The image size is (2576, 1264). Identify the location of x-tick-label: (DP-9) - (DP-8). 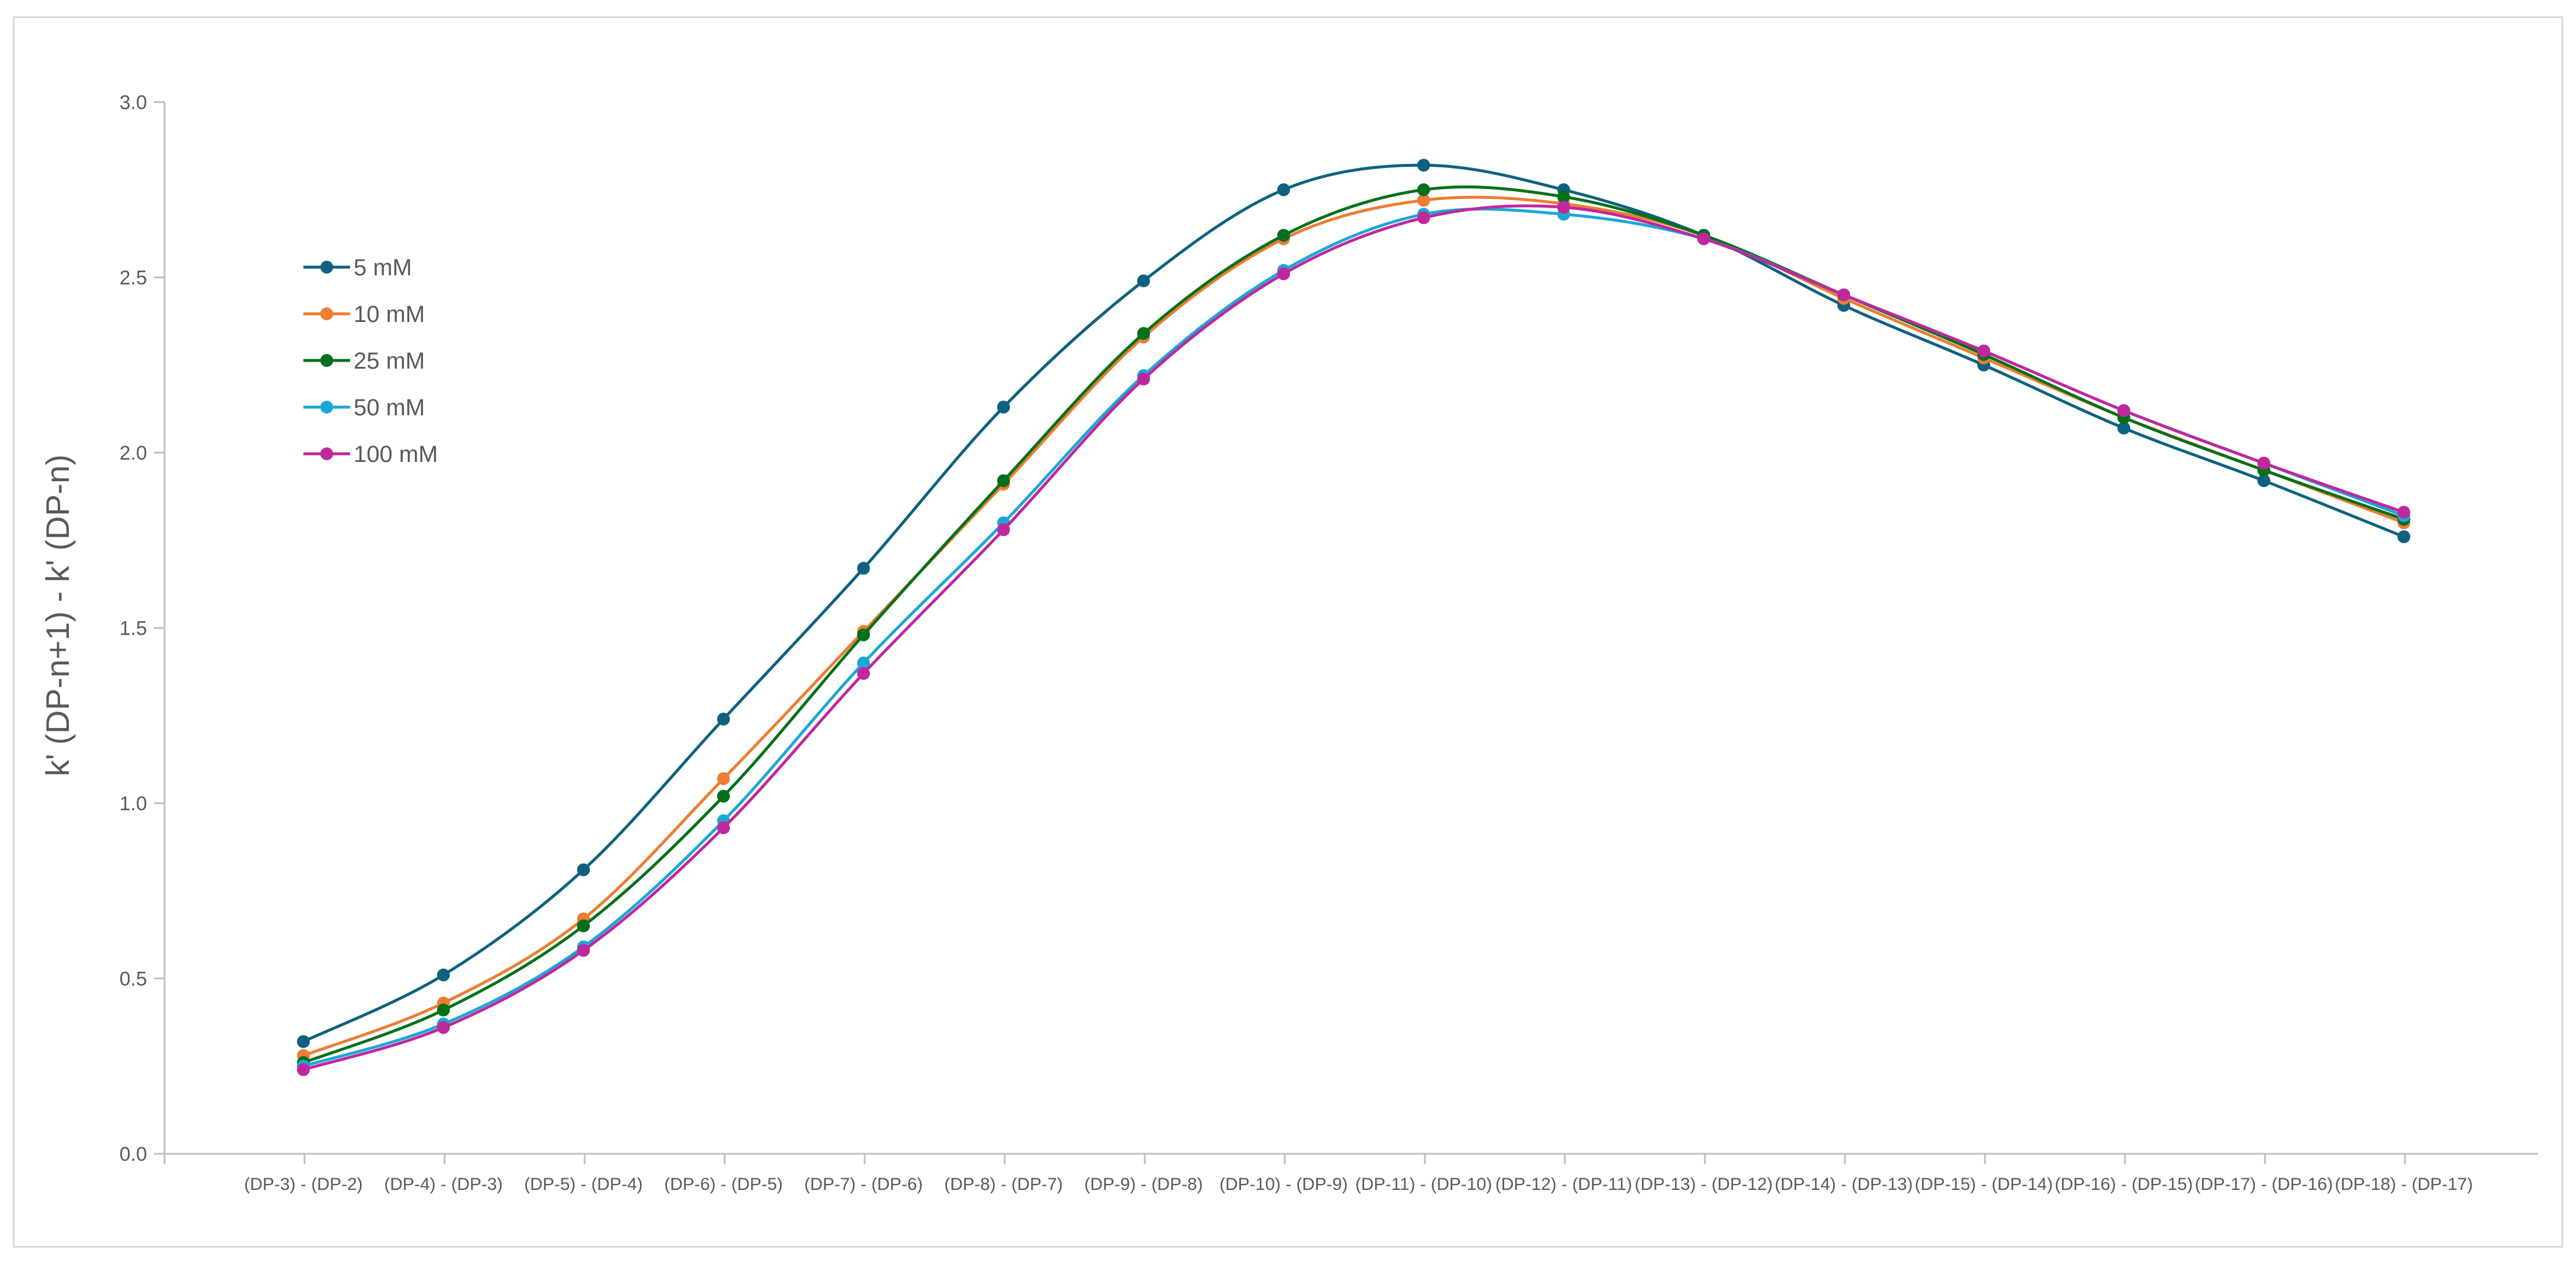
(1143, 1184).